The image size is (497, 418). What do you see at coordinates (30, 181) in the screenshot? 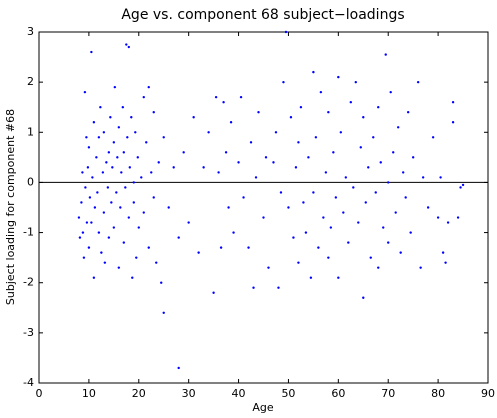
I see `y-tick-label: 0` at bounding box center [30, 181].